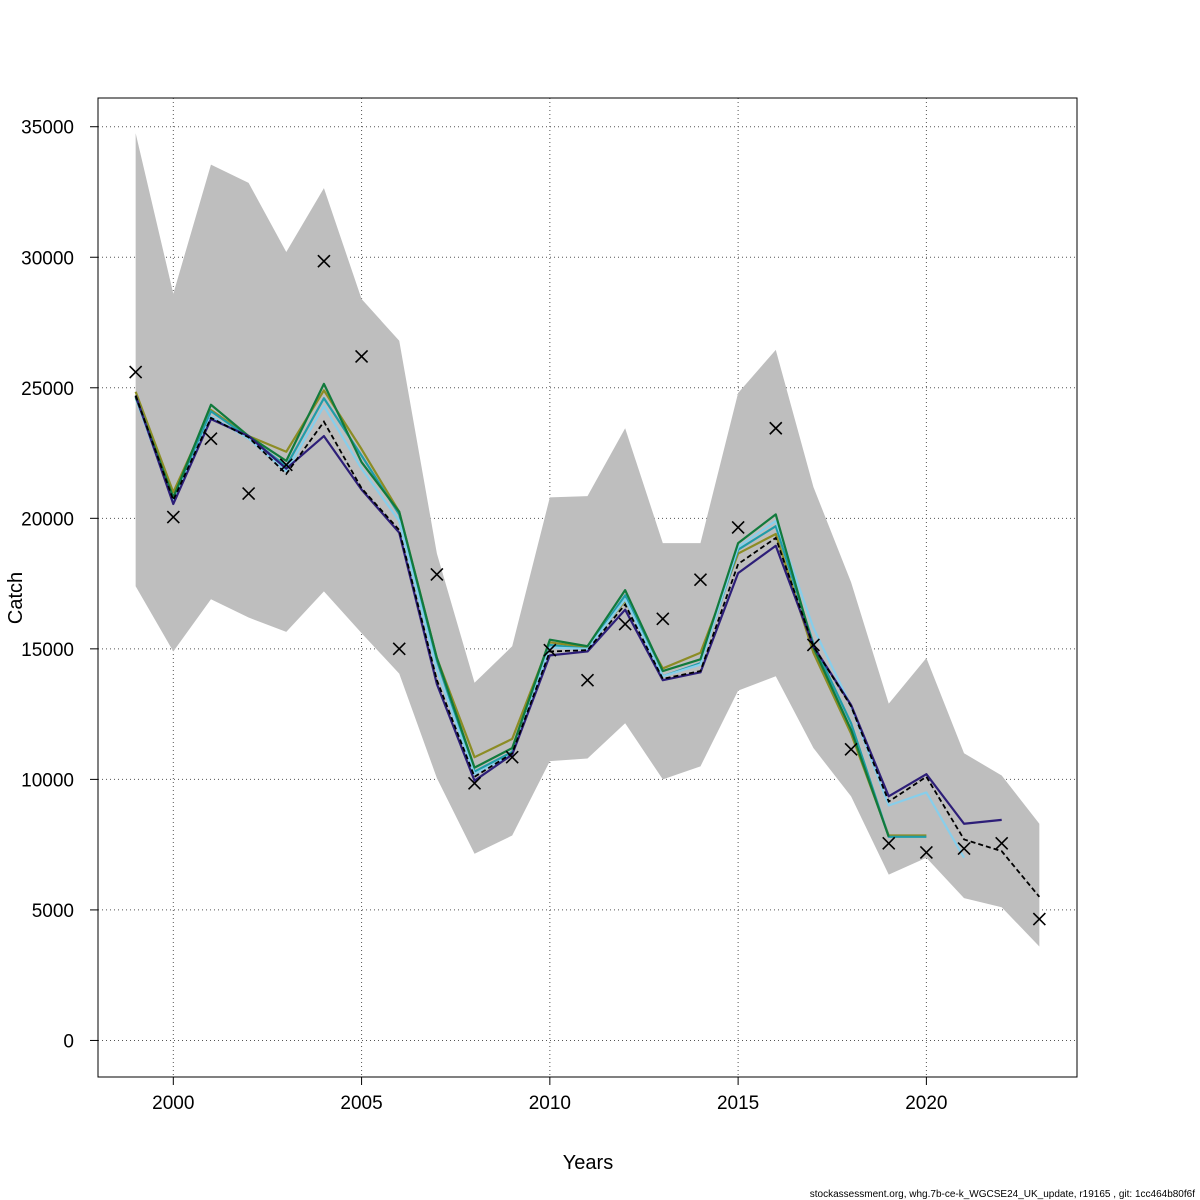 This screenshot has width=1200, height=1200. What do you see at coordinates (550, 1103) in the screenshot?
I see `x-tick-label: 2010` at bounding box center [550, 1103].